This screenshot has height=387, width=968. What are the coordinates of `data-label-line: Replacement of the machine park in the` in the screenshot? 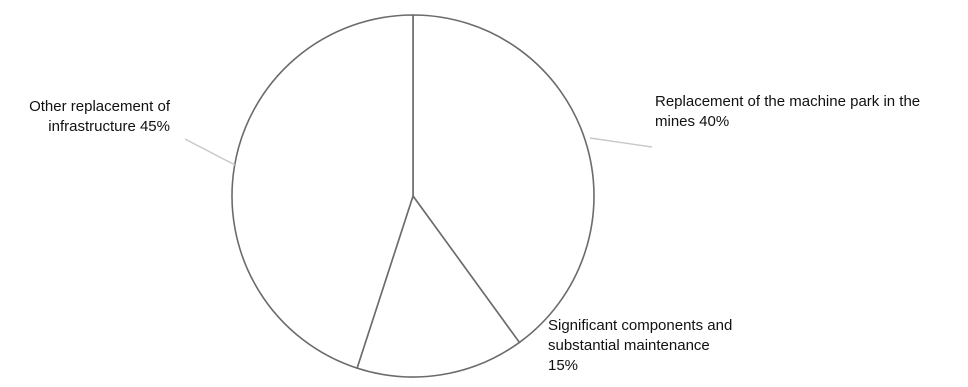 It's located at (787, 101).